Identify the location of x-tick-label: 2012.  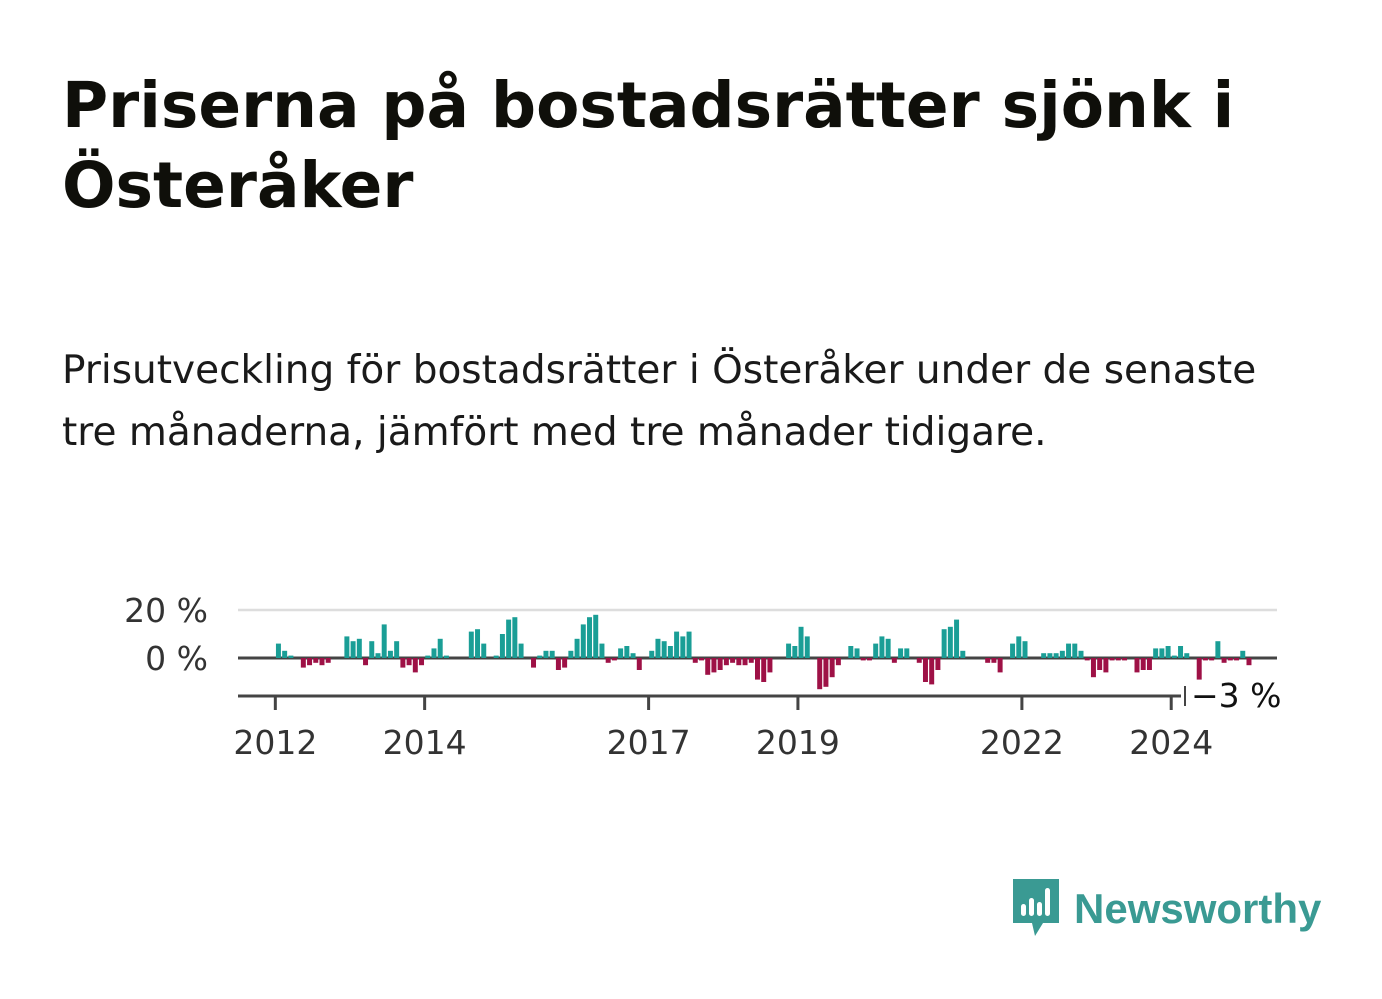
(275, 742).